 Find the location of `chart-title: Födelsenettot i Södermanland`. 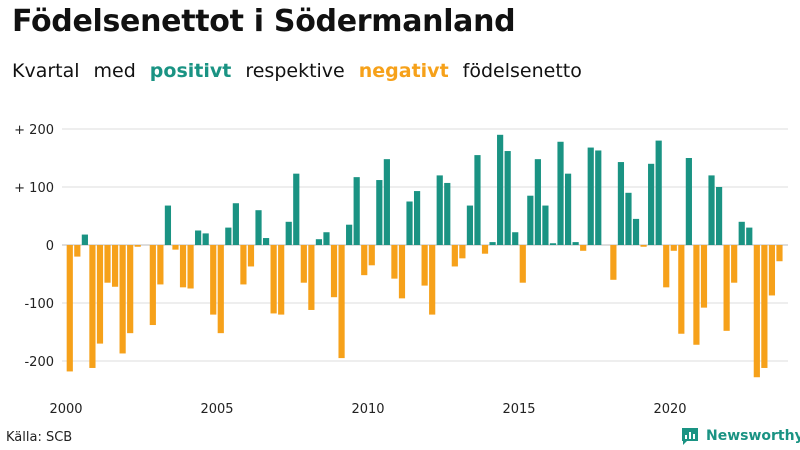

chart-title: Födelsenettot i Södermanland is located at coordinates (264, 21).